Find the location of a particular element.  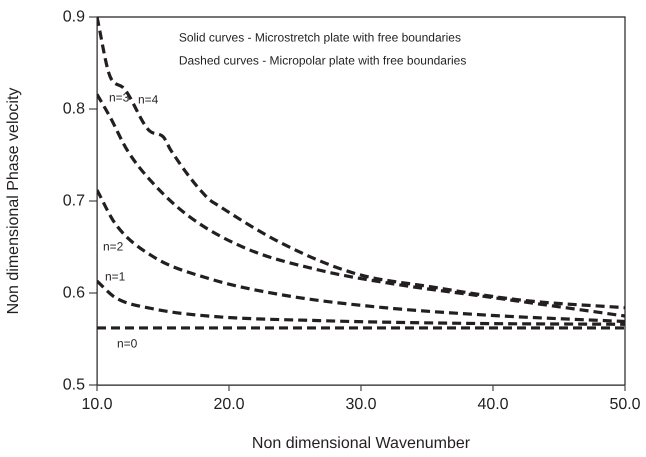

annotation: Dashed curves - Micropolar plate with free boundaries is located at coordinates (322, 60).